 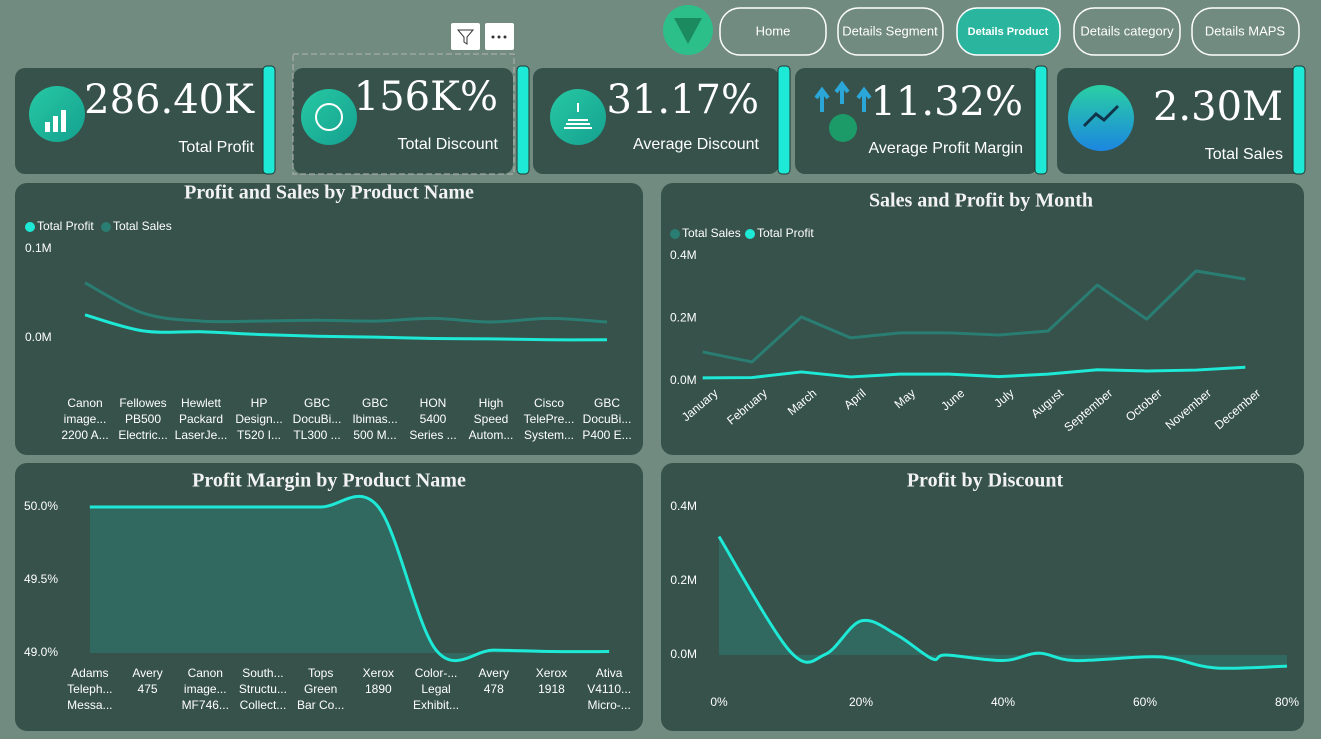 I want to click on x-tick-label: 80%, so click(x=1287, y=702).